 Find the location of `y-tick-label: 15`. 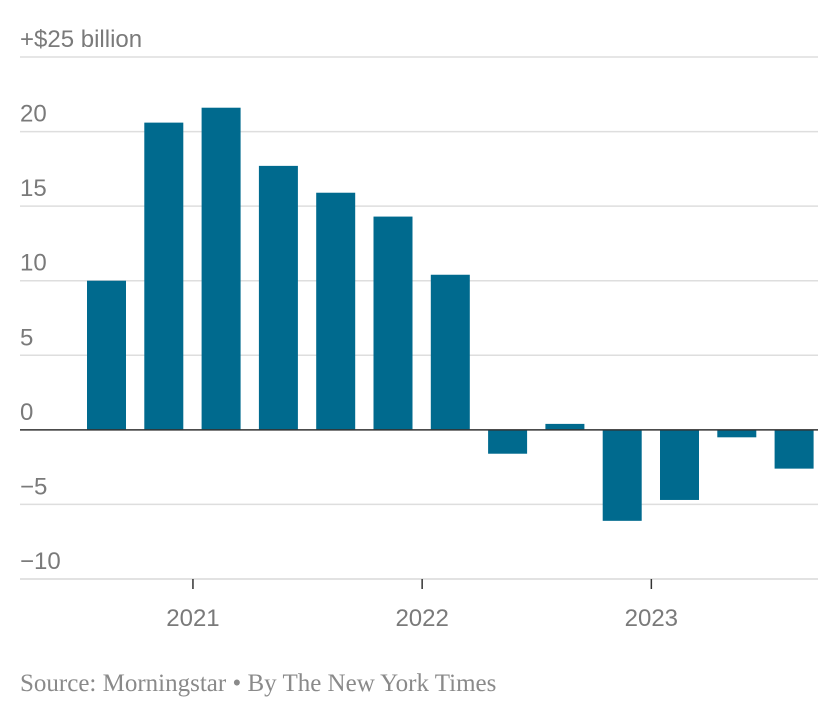

y-tick-label: 15 is located at coordinates (33, 188).